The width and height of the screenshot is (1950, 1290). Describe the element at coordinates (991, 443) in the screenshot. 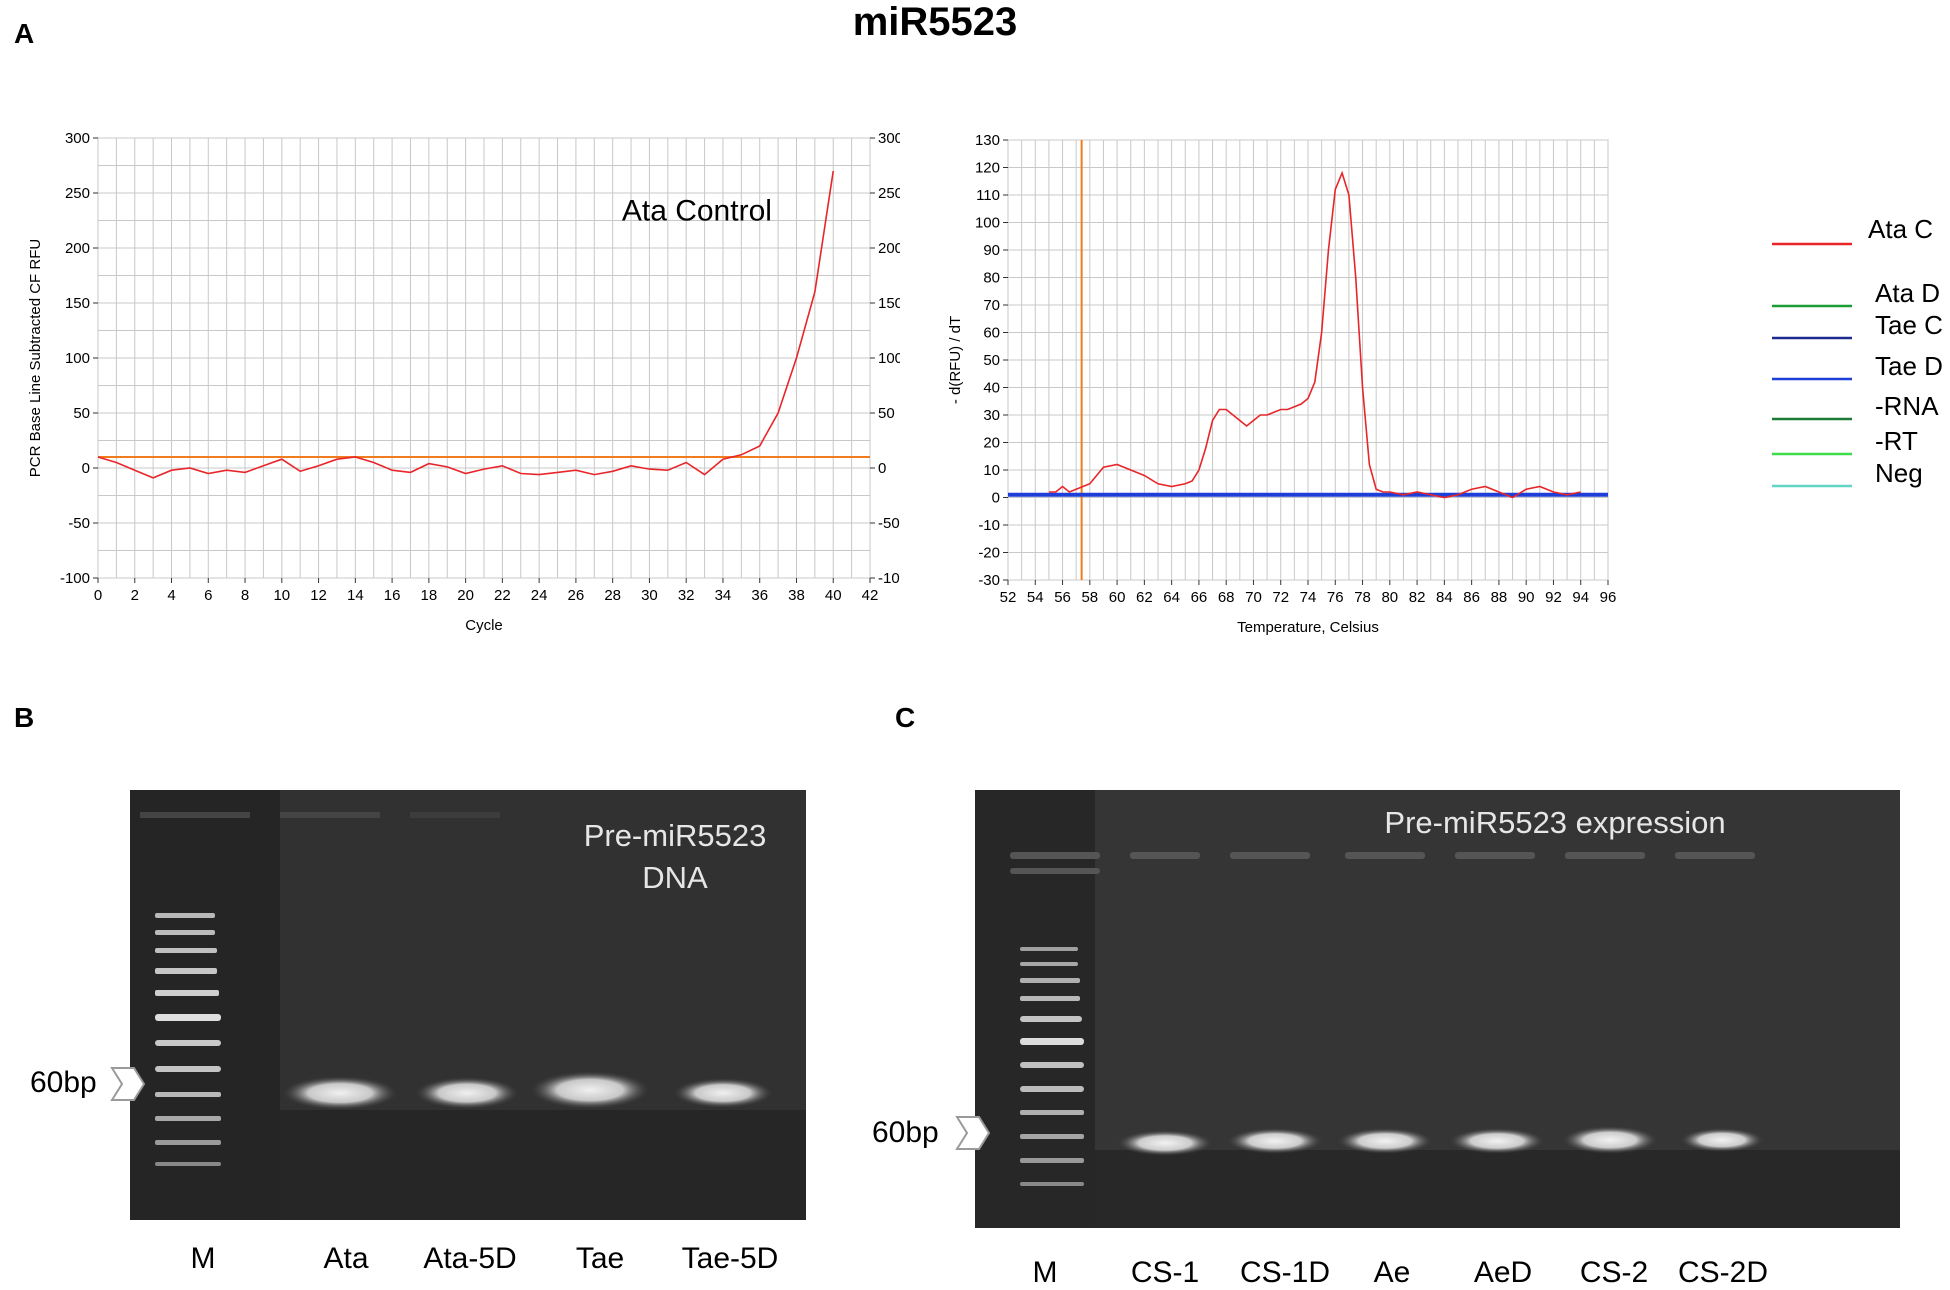

I see `y-tick-label: 20` at that location.